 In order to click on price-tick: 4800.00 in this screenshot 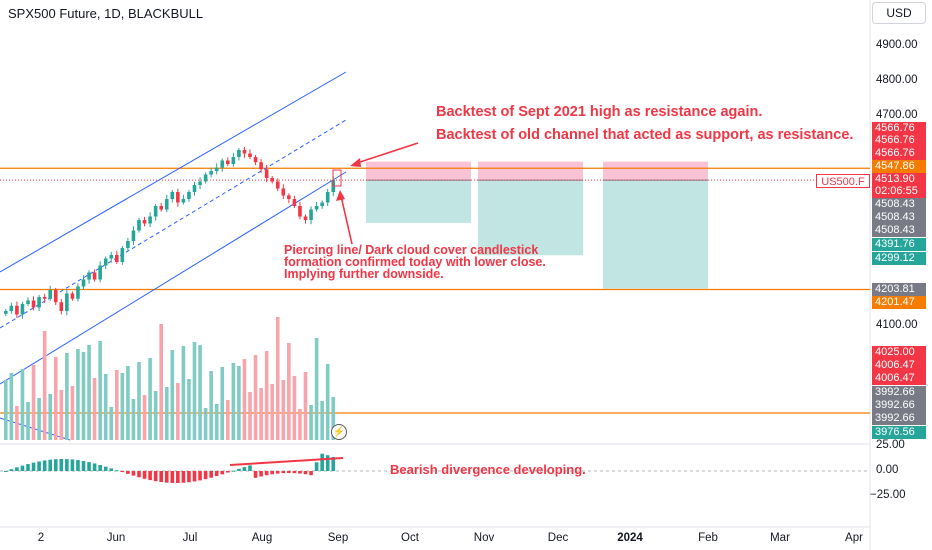, I will do `click(897, 80)`.